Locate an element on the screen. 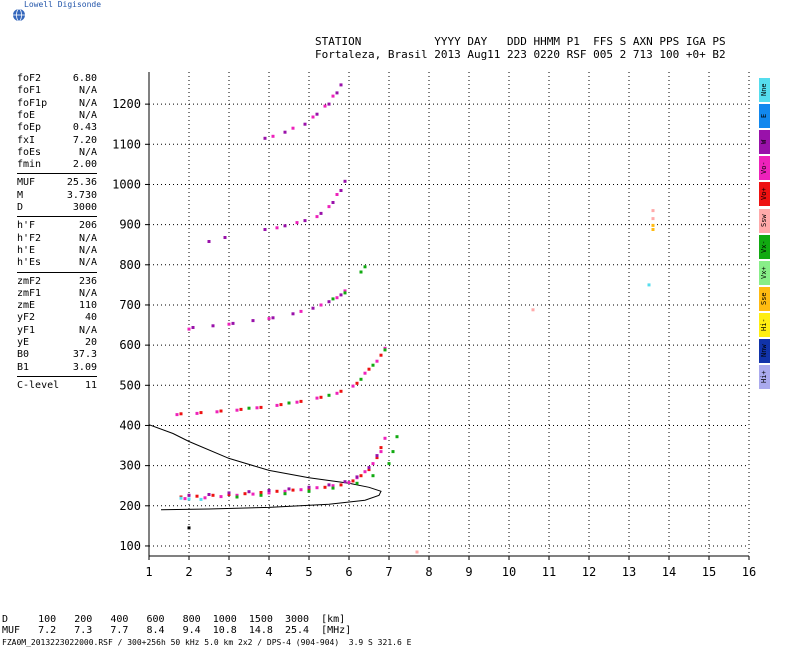 Image resolution: width=800 pixels, height=650 pixels. param-value: 3.09 is located at coordinates (84, 367).